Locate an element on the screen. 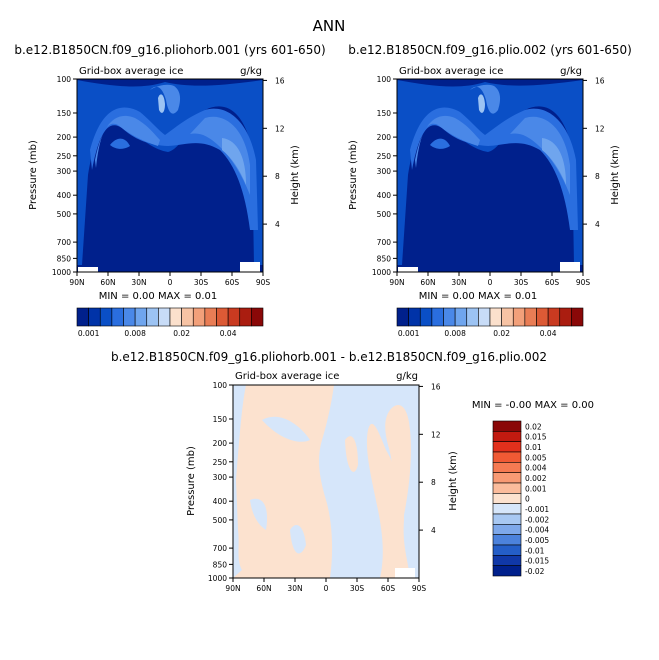 Image resolution: width=659 pixels, height=660 pixels. panel-3-xtick-label: 30N is located at coordinates (294, 588).